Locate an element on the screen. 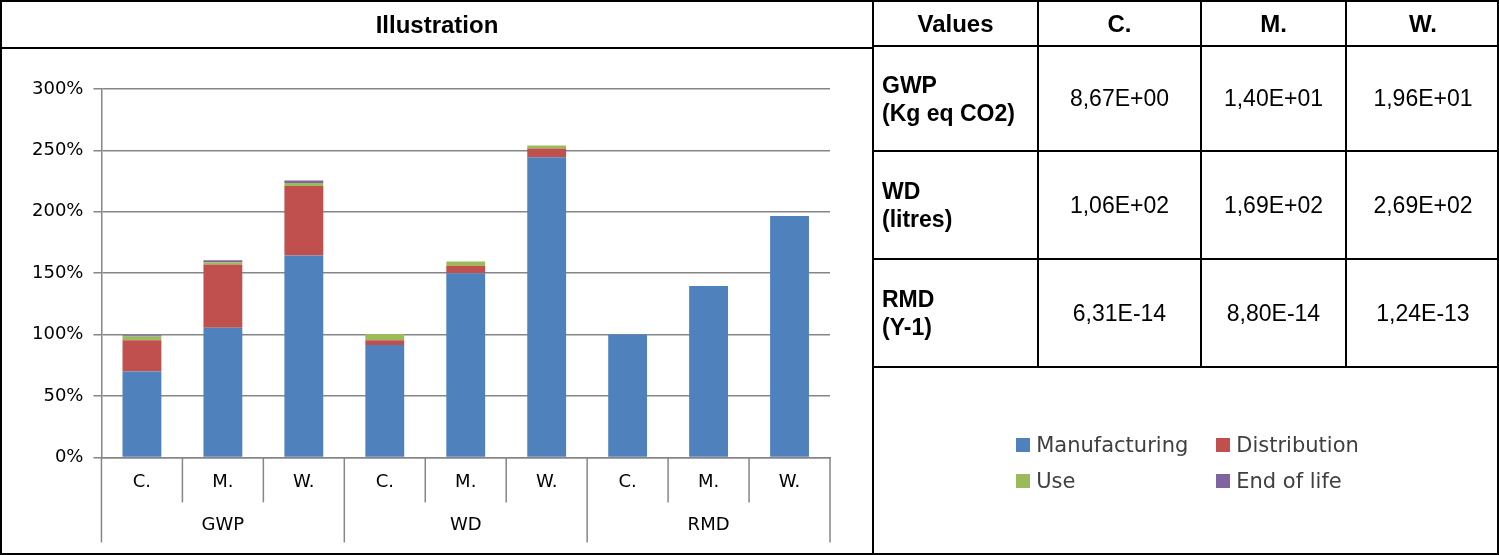 The width and height of the screenshot is (1499, 555). text: 8,67E+00 is located at coordinates (1119, 98).